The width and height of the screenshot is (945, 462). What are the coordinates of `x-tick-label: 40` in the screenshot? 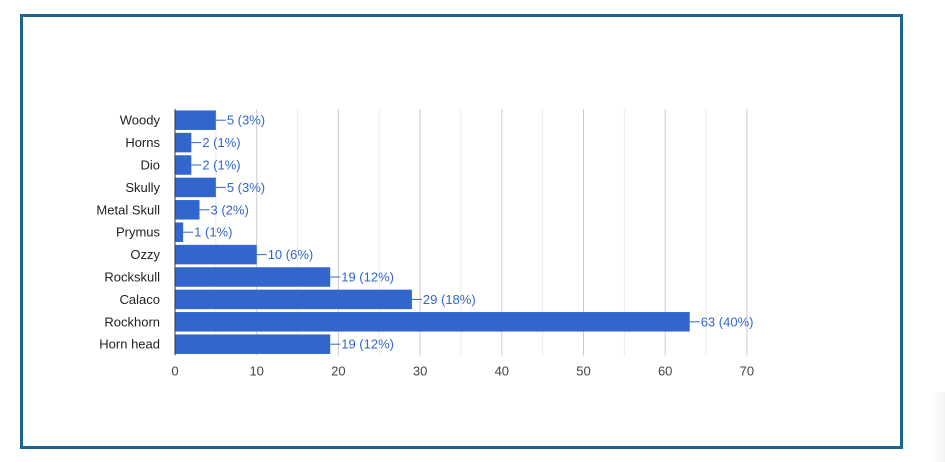 It's located at (502, 370).